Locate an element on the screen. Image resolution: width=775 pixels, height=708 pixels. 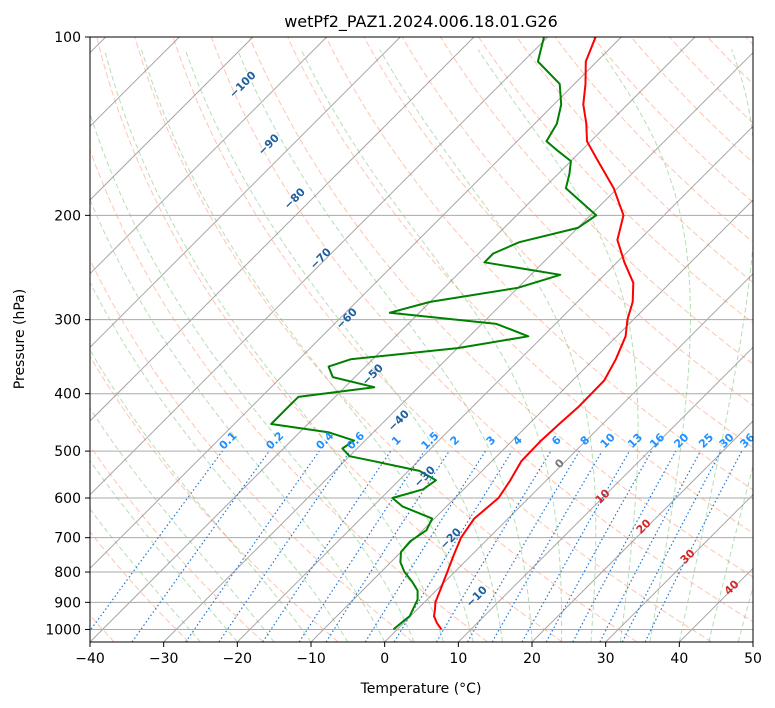
x-axis-ticks: −40 −30 −20 −10 0 10 20 30 40 50 is located at coordinates (418, 654).